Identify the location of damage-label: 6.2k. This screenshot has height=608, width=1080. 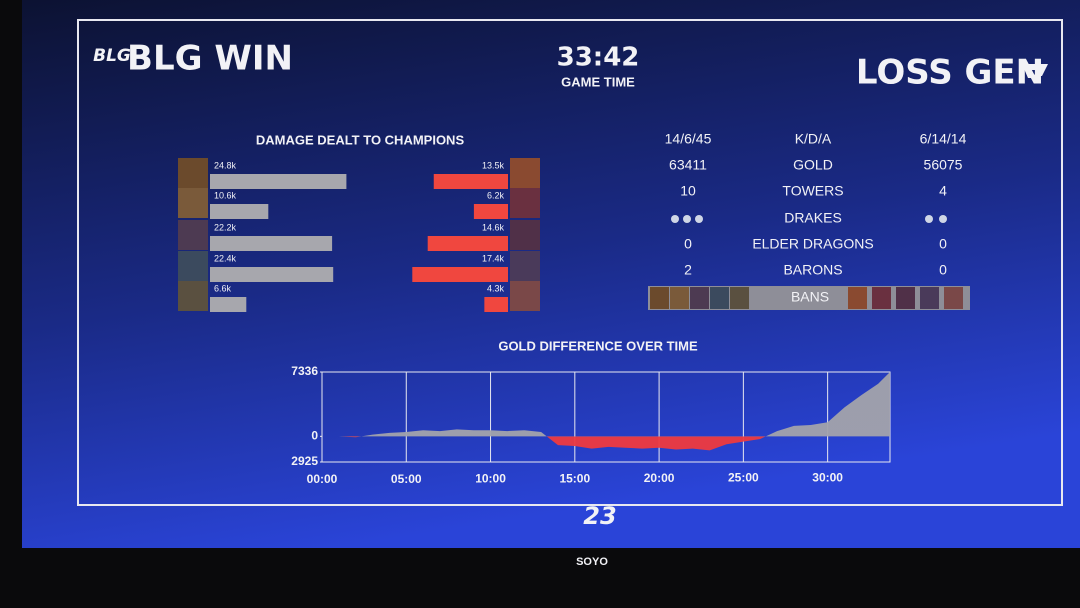
(496, 195).